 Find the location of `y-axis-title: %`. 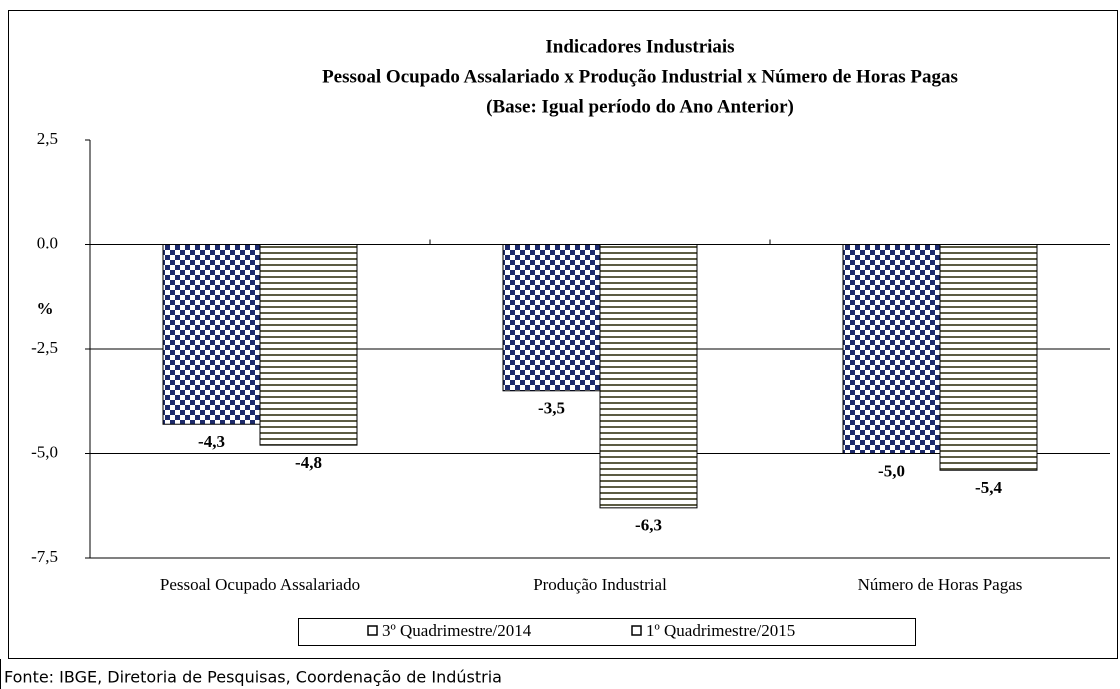

y-axis-title: % is located at coordinates (45, 308).